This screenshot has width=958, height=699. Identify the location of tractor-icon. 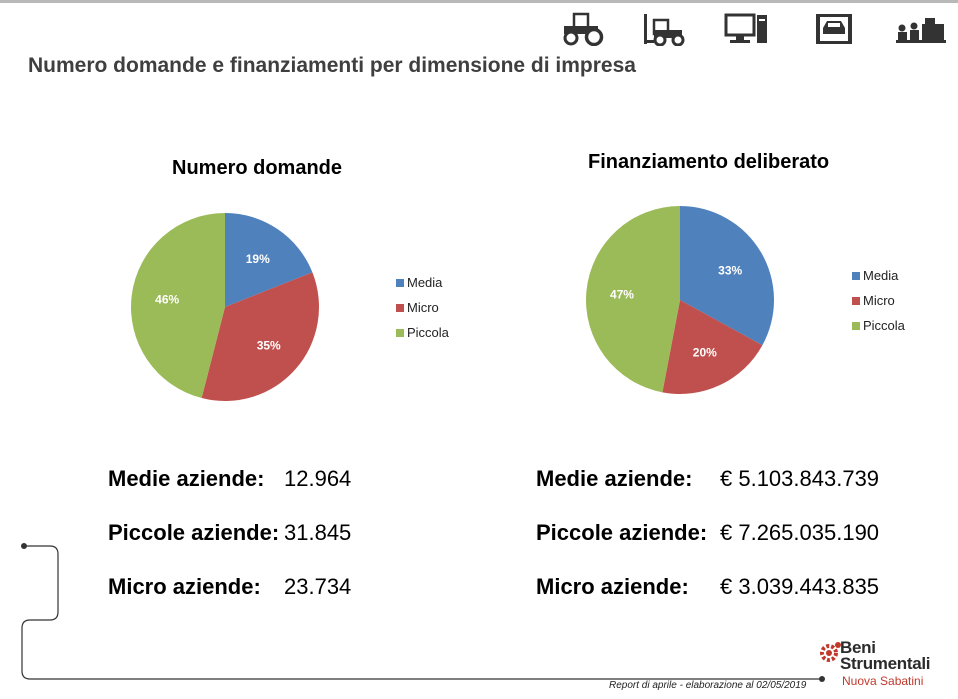
(583, 29).